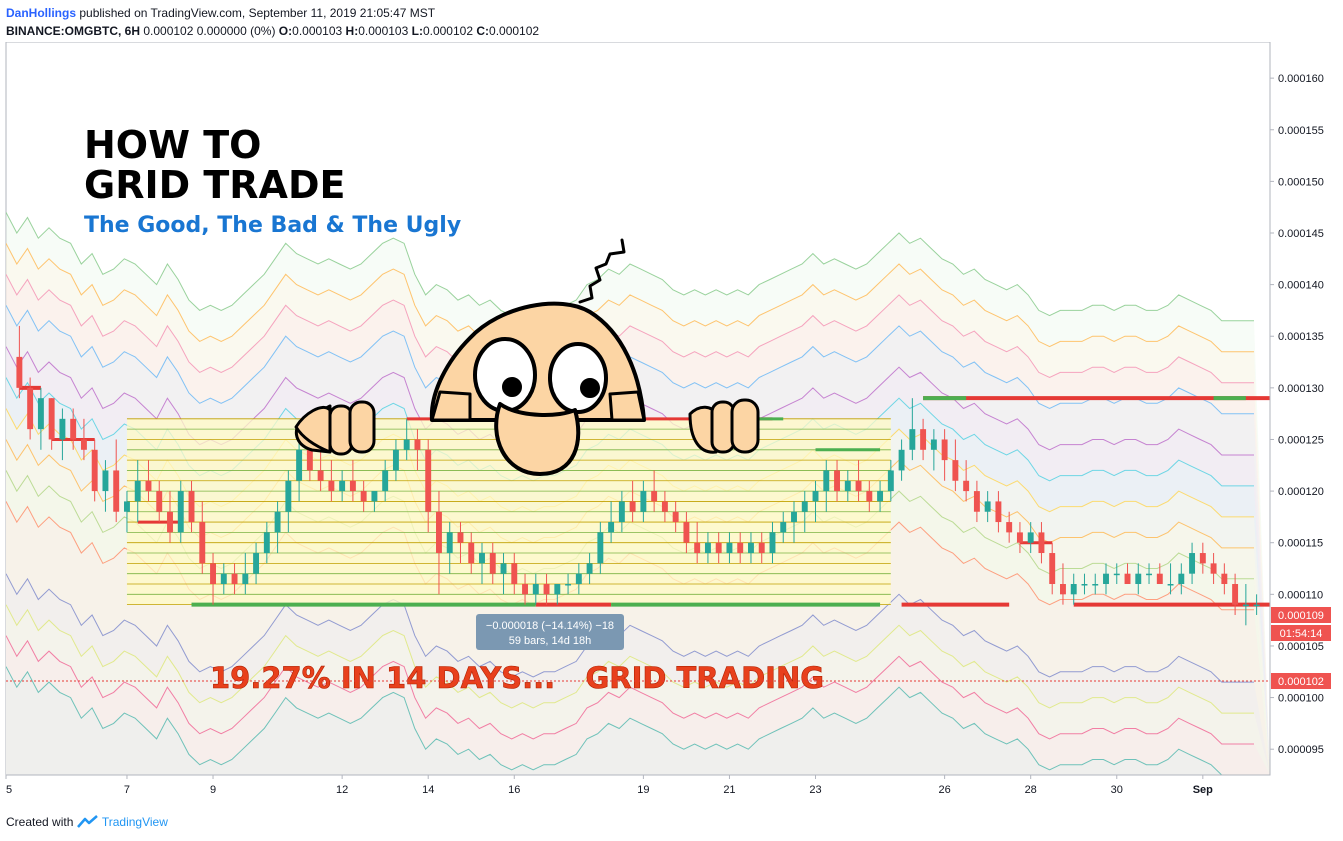  What do you see at coordinates (285, 31) in the screenshot?
I see `open-label: O:` at bounding box center [285, 31].